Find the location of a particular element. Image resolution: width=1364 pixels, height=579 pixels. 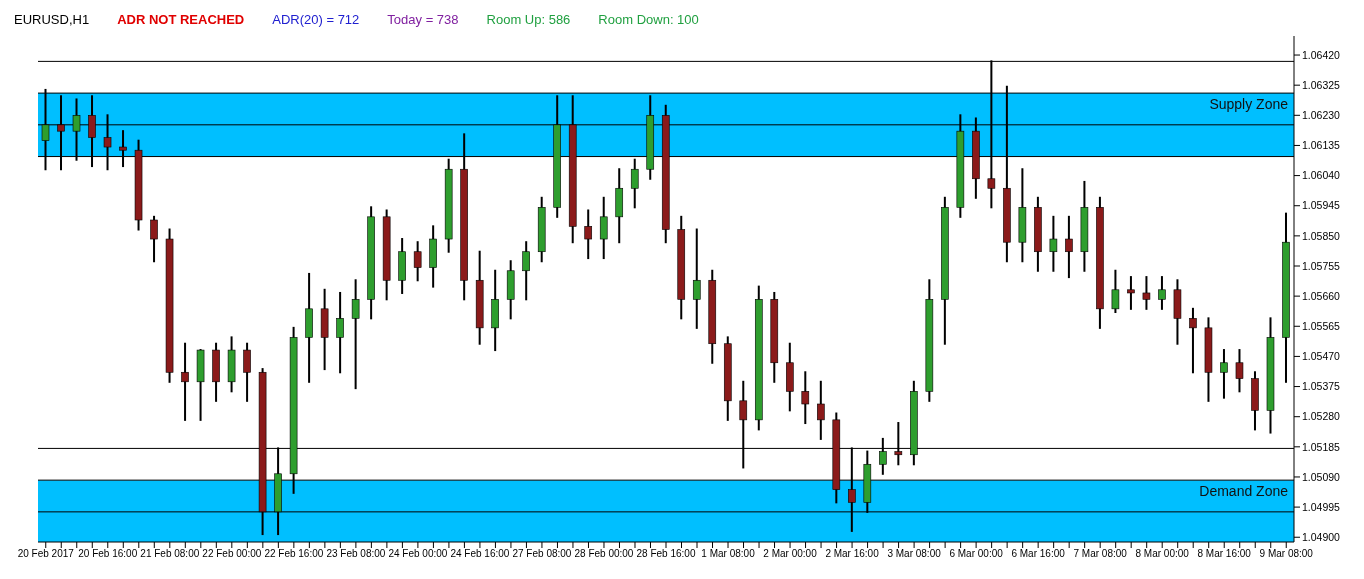

y-tick-label: 1.05850 is located at coordinates (1321, 235).